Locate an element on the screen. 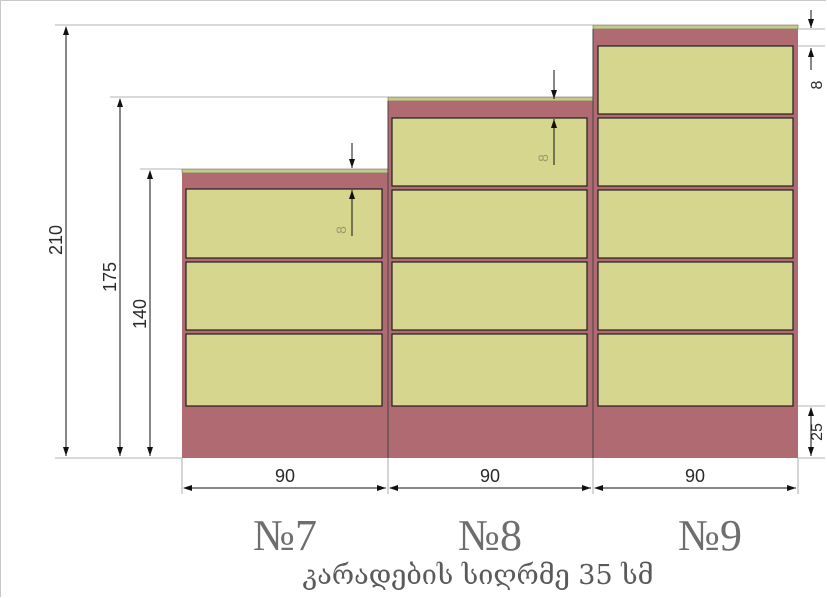  cabinet-8-label: №8 is located at coordinates (490, 535).